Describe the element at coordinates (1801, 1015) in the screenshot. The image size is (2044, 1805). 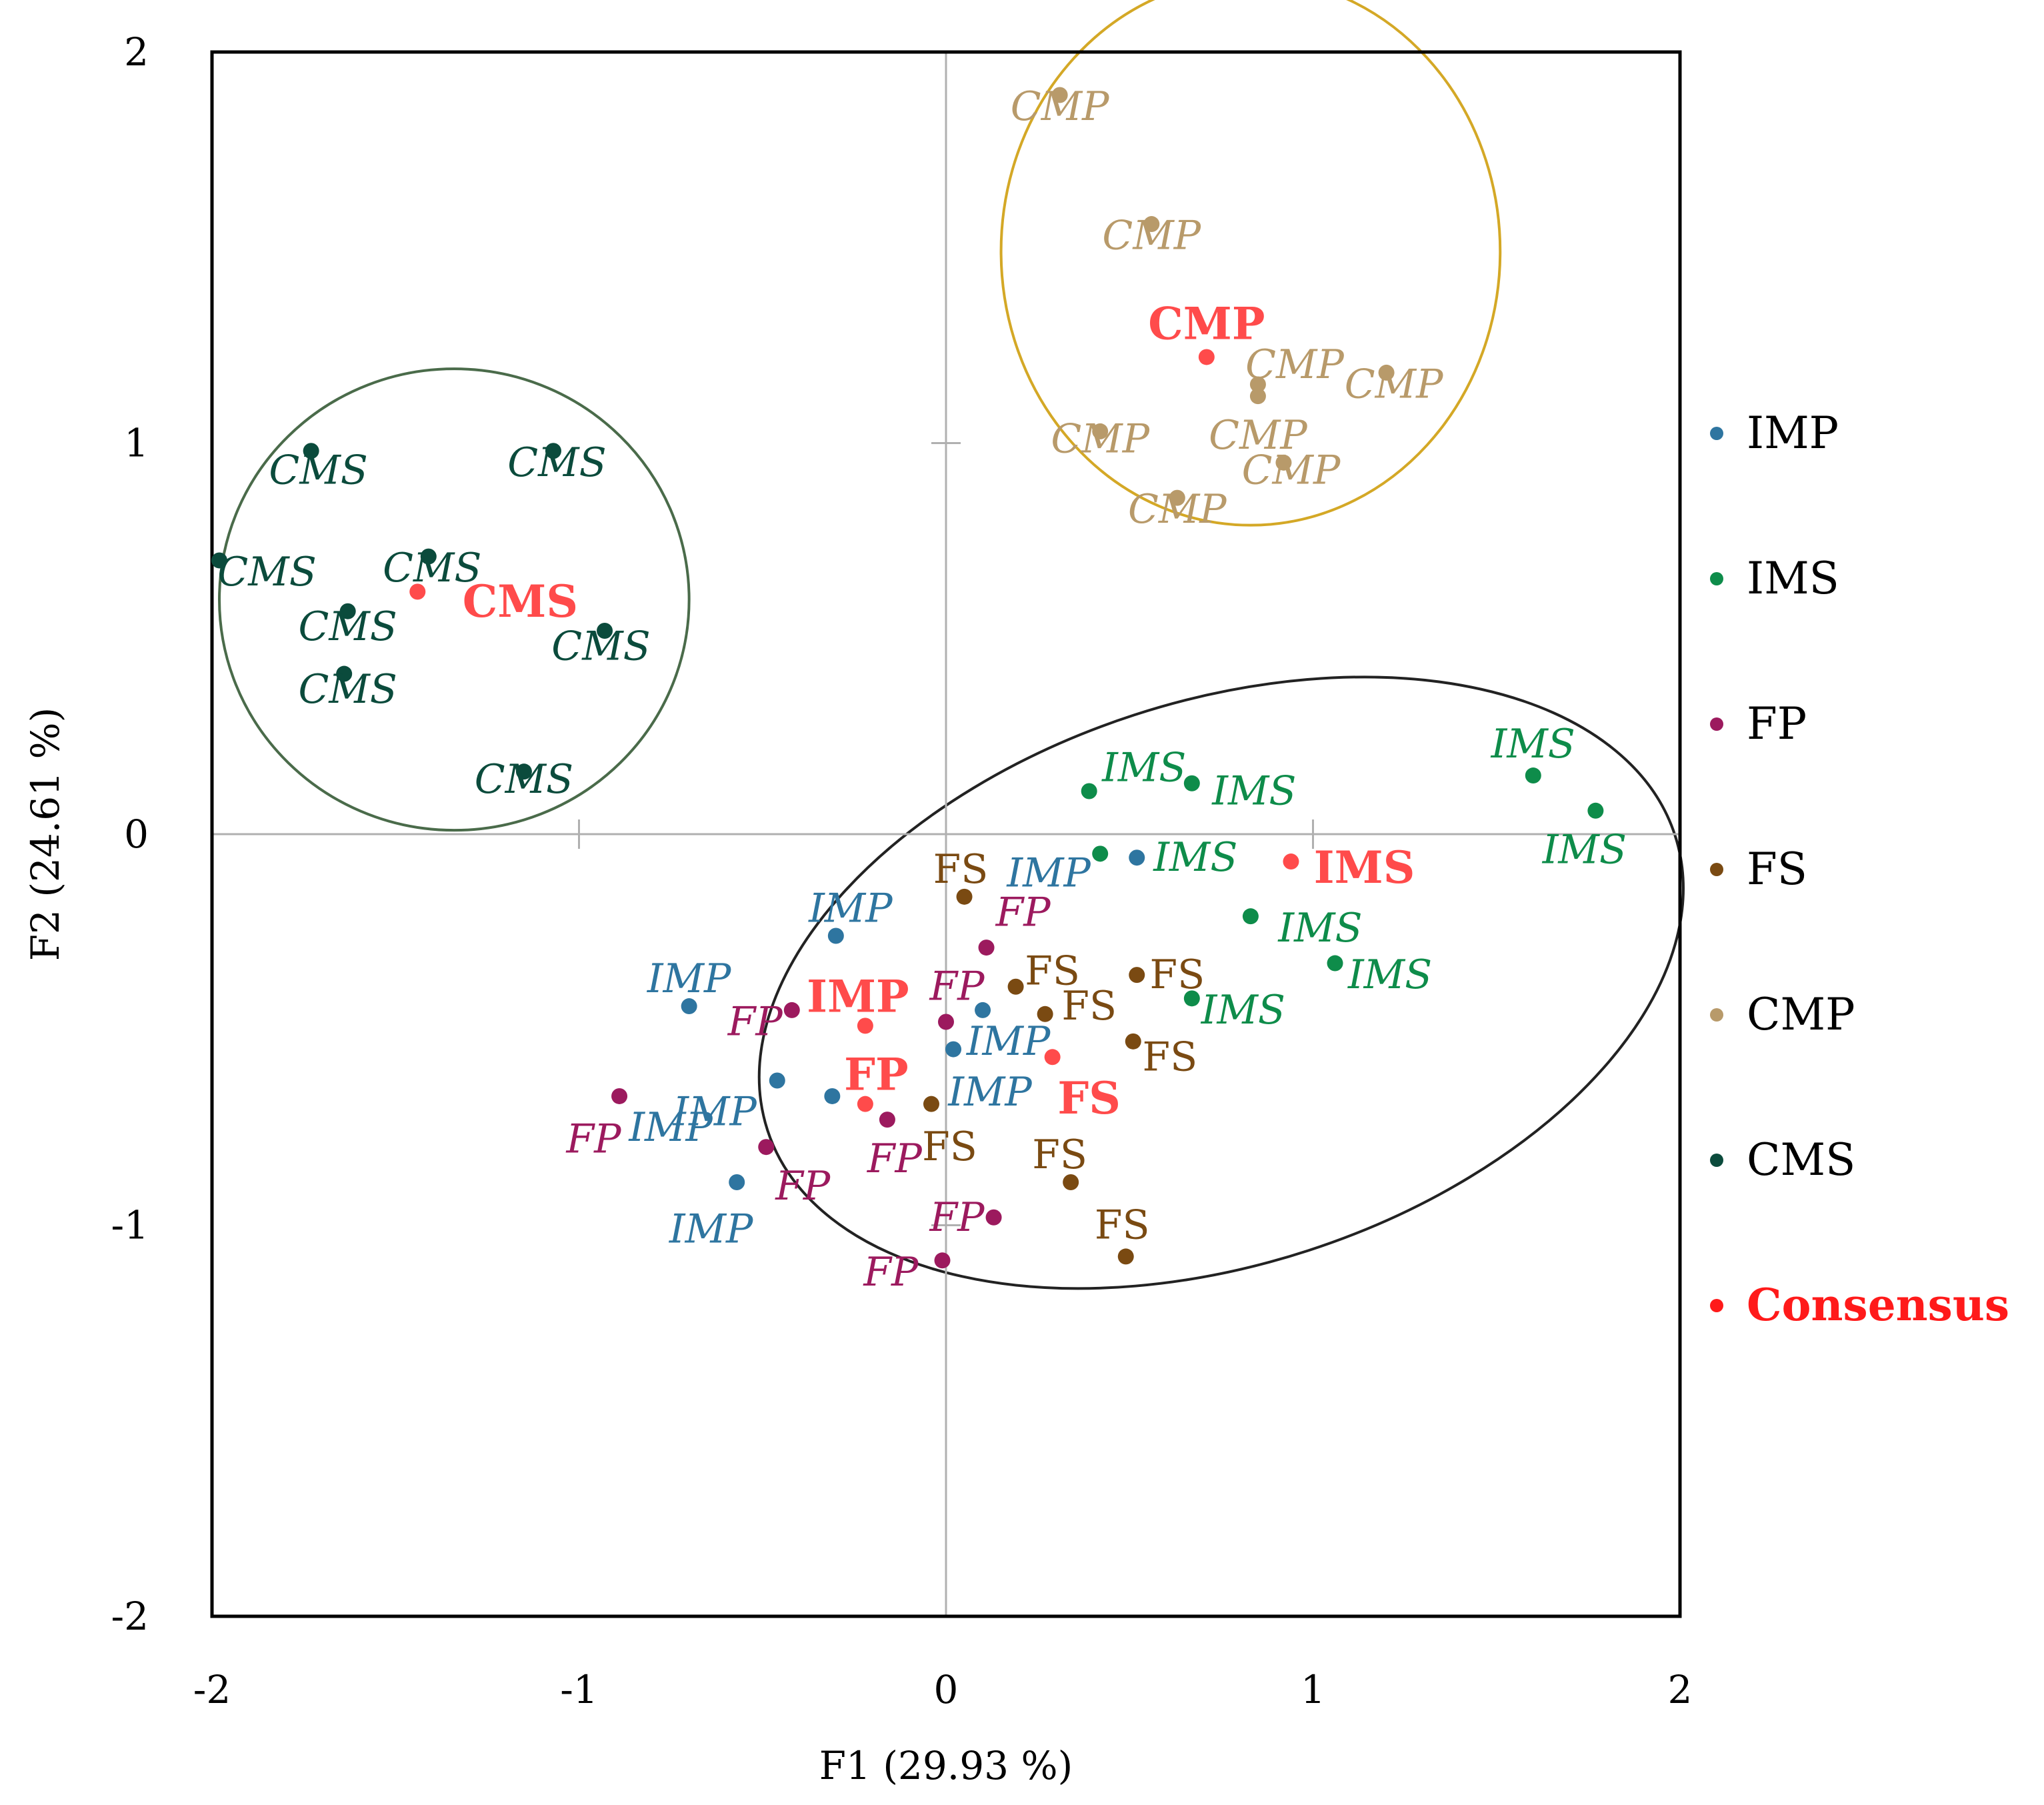
I see `legend-label-cmp: CMP` at that location.